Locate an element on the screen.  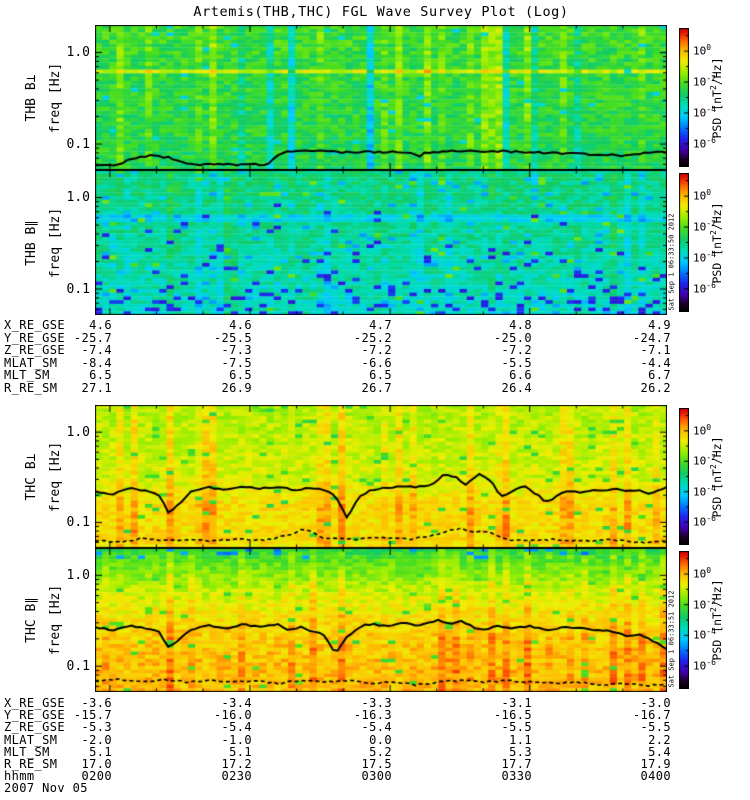
ephemeris-value: -7.3 is located at coordinates (236, 350).